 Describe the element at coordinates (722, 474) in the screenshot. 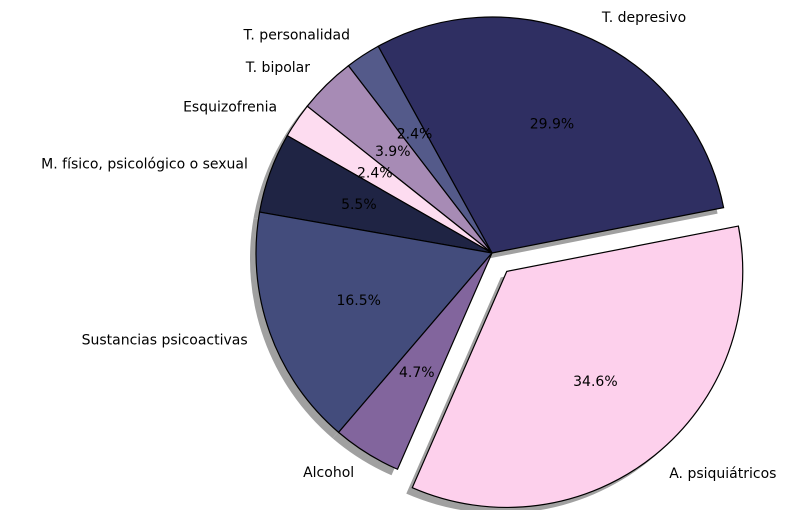

I see `slice-label: A. psiquiátricos` at that location.